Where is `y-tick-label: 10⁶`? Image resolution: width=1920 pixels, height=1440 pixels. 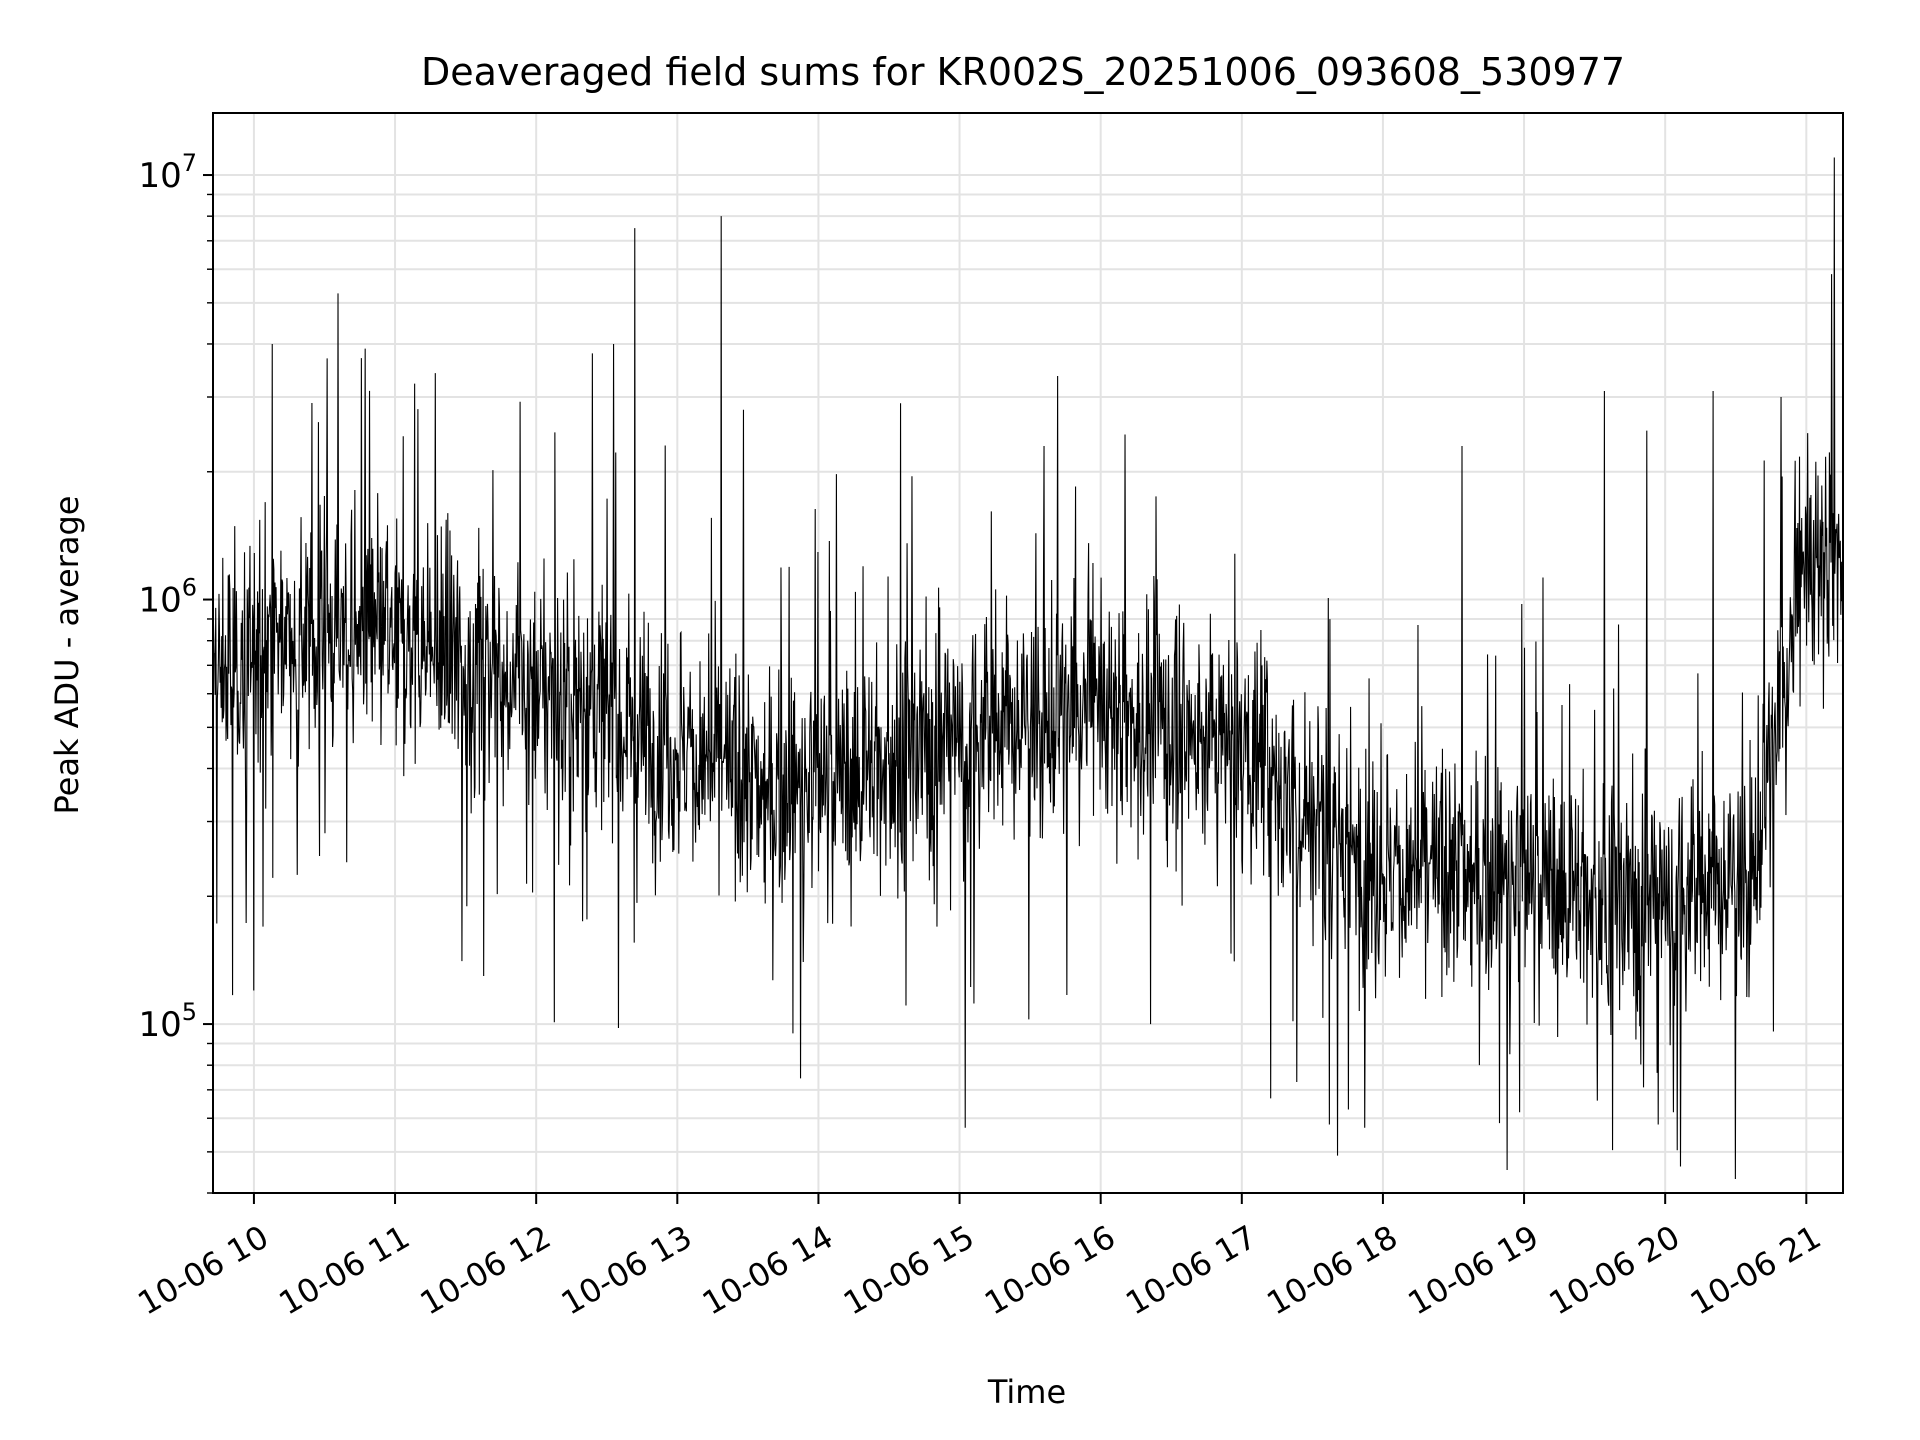
y-tick-label: 10⁶ is located at coordinates (167, 597).